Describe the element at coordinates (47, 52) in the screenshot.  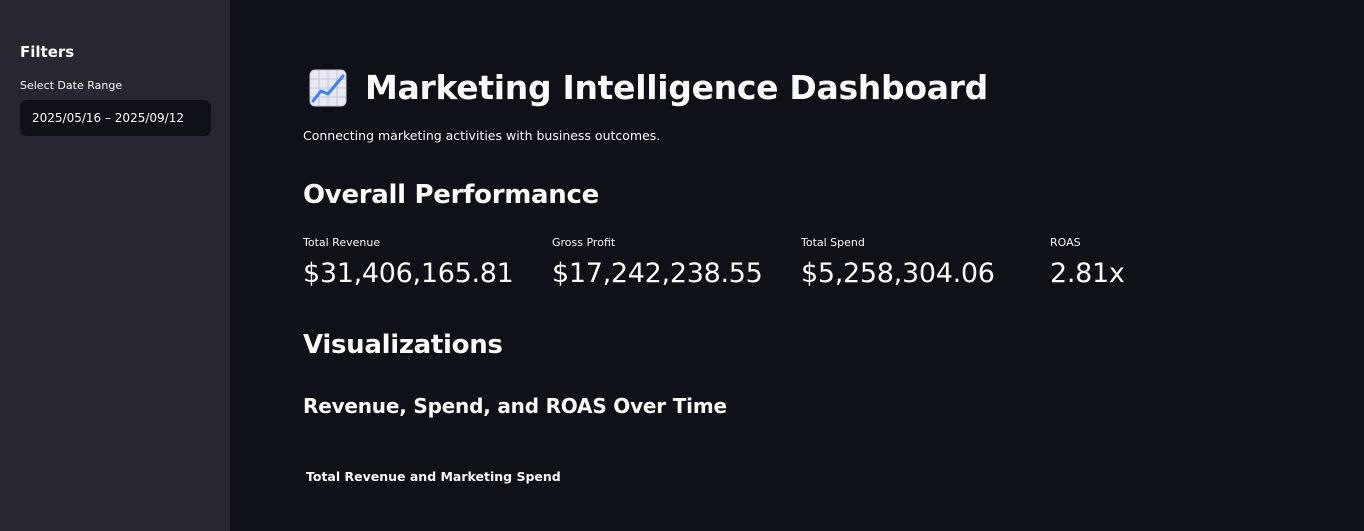
I see `sidebar-title: Filters` at that location.